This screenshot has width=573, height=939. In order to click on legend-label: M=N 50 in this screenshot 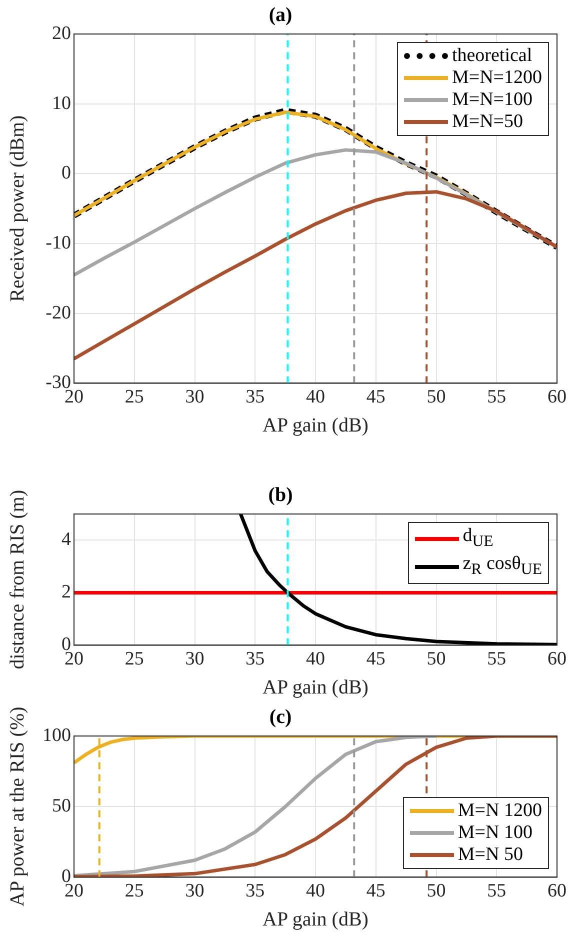, I will do `click(490, 855)`.